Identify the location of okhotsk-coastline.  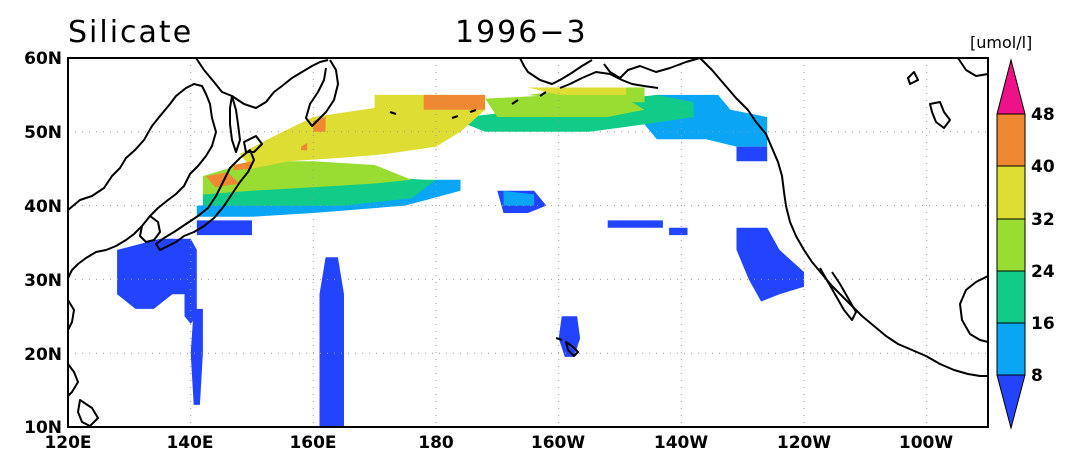
(262, 83).